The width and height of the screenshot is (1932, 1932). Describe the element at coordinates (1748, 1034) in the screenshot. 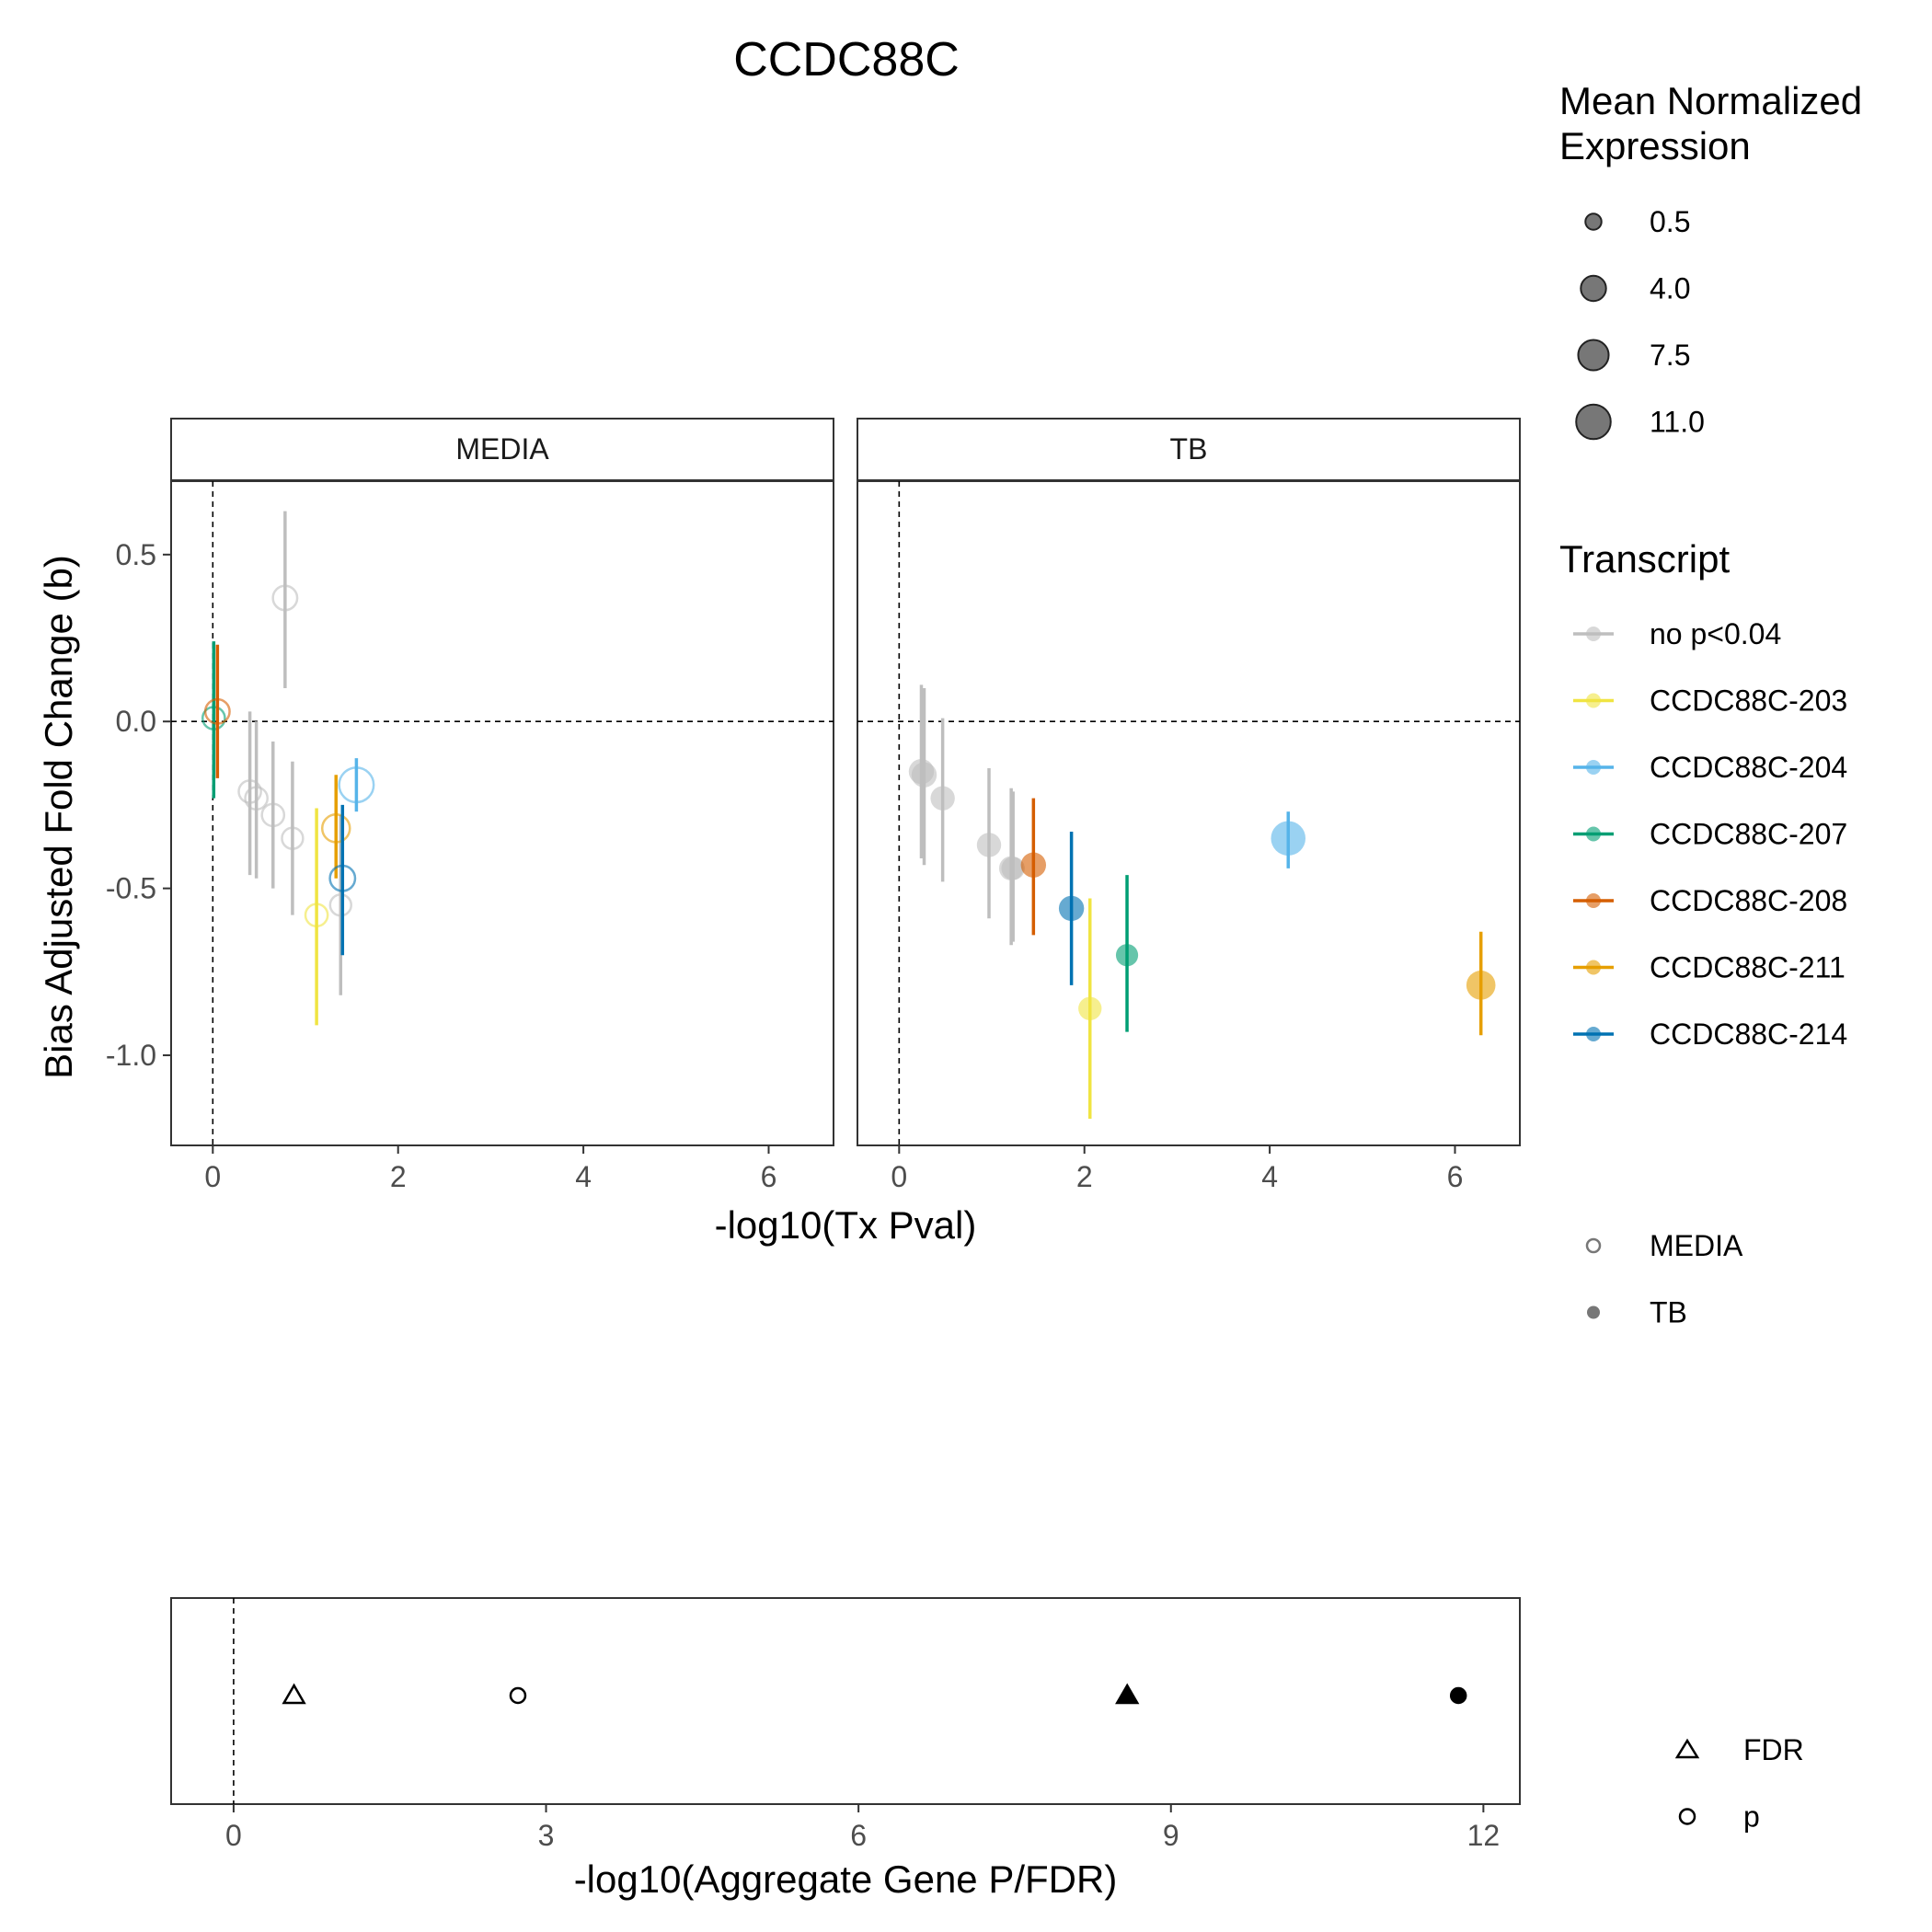

I see `legend-transcript-label: CCDC88C-214` at that location.